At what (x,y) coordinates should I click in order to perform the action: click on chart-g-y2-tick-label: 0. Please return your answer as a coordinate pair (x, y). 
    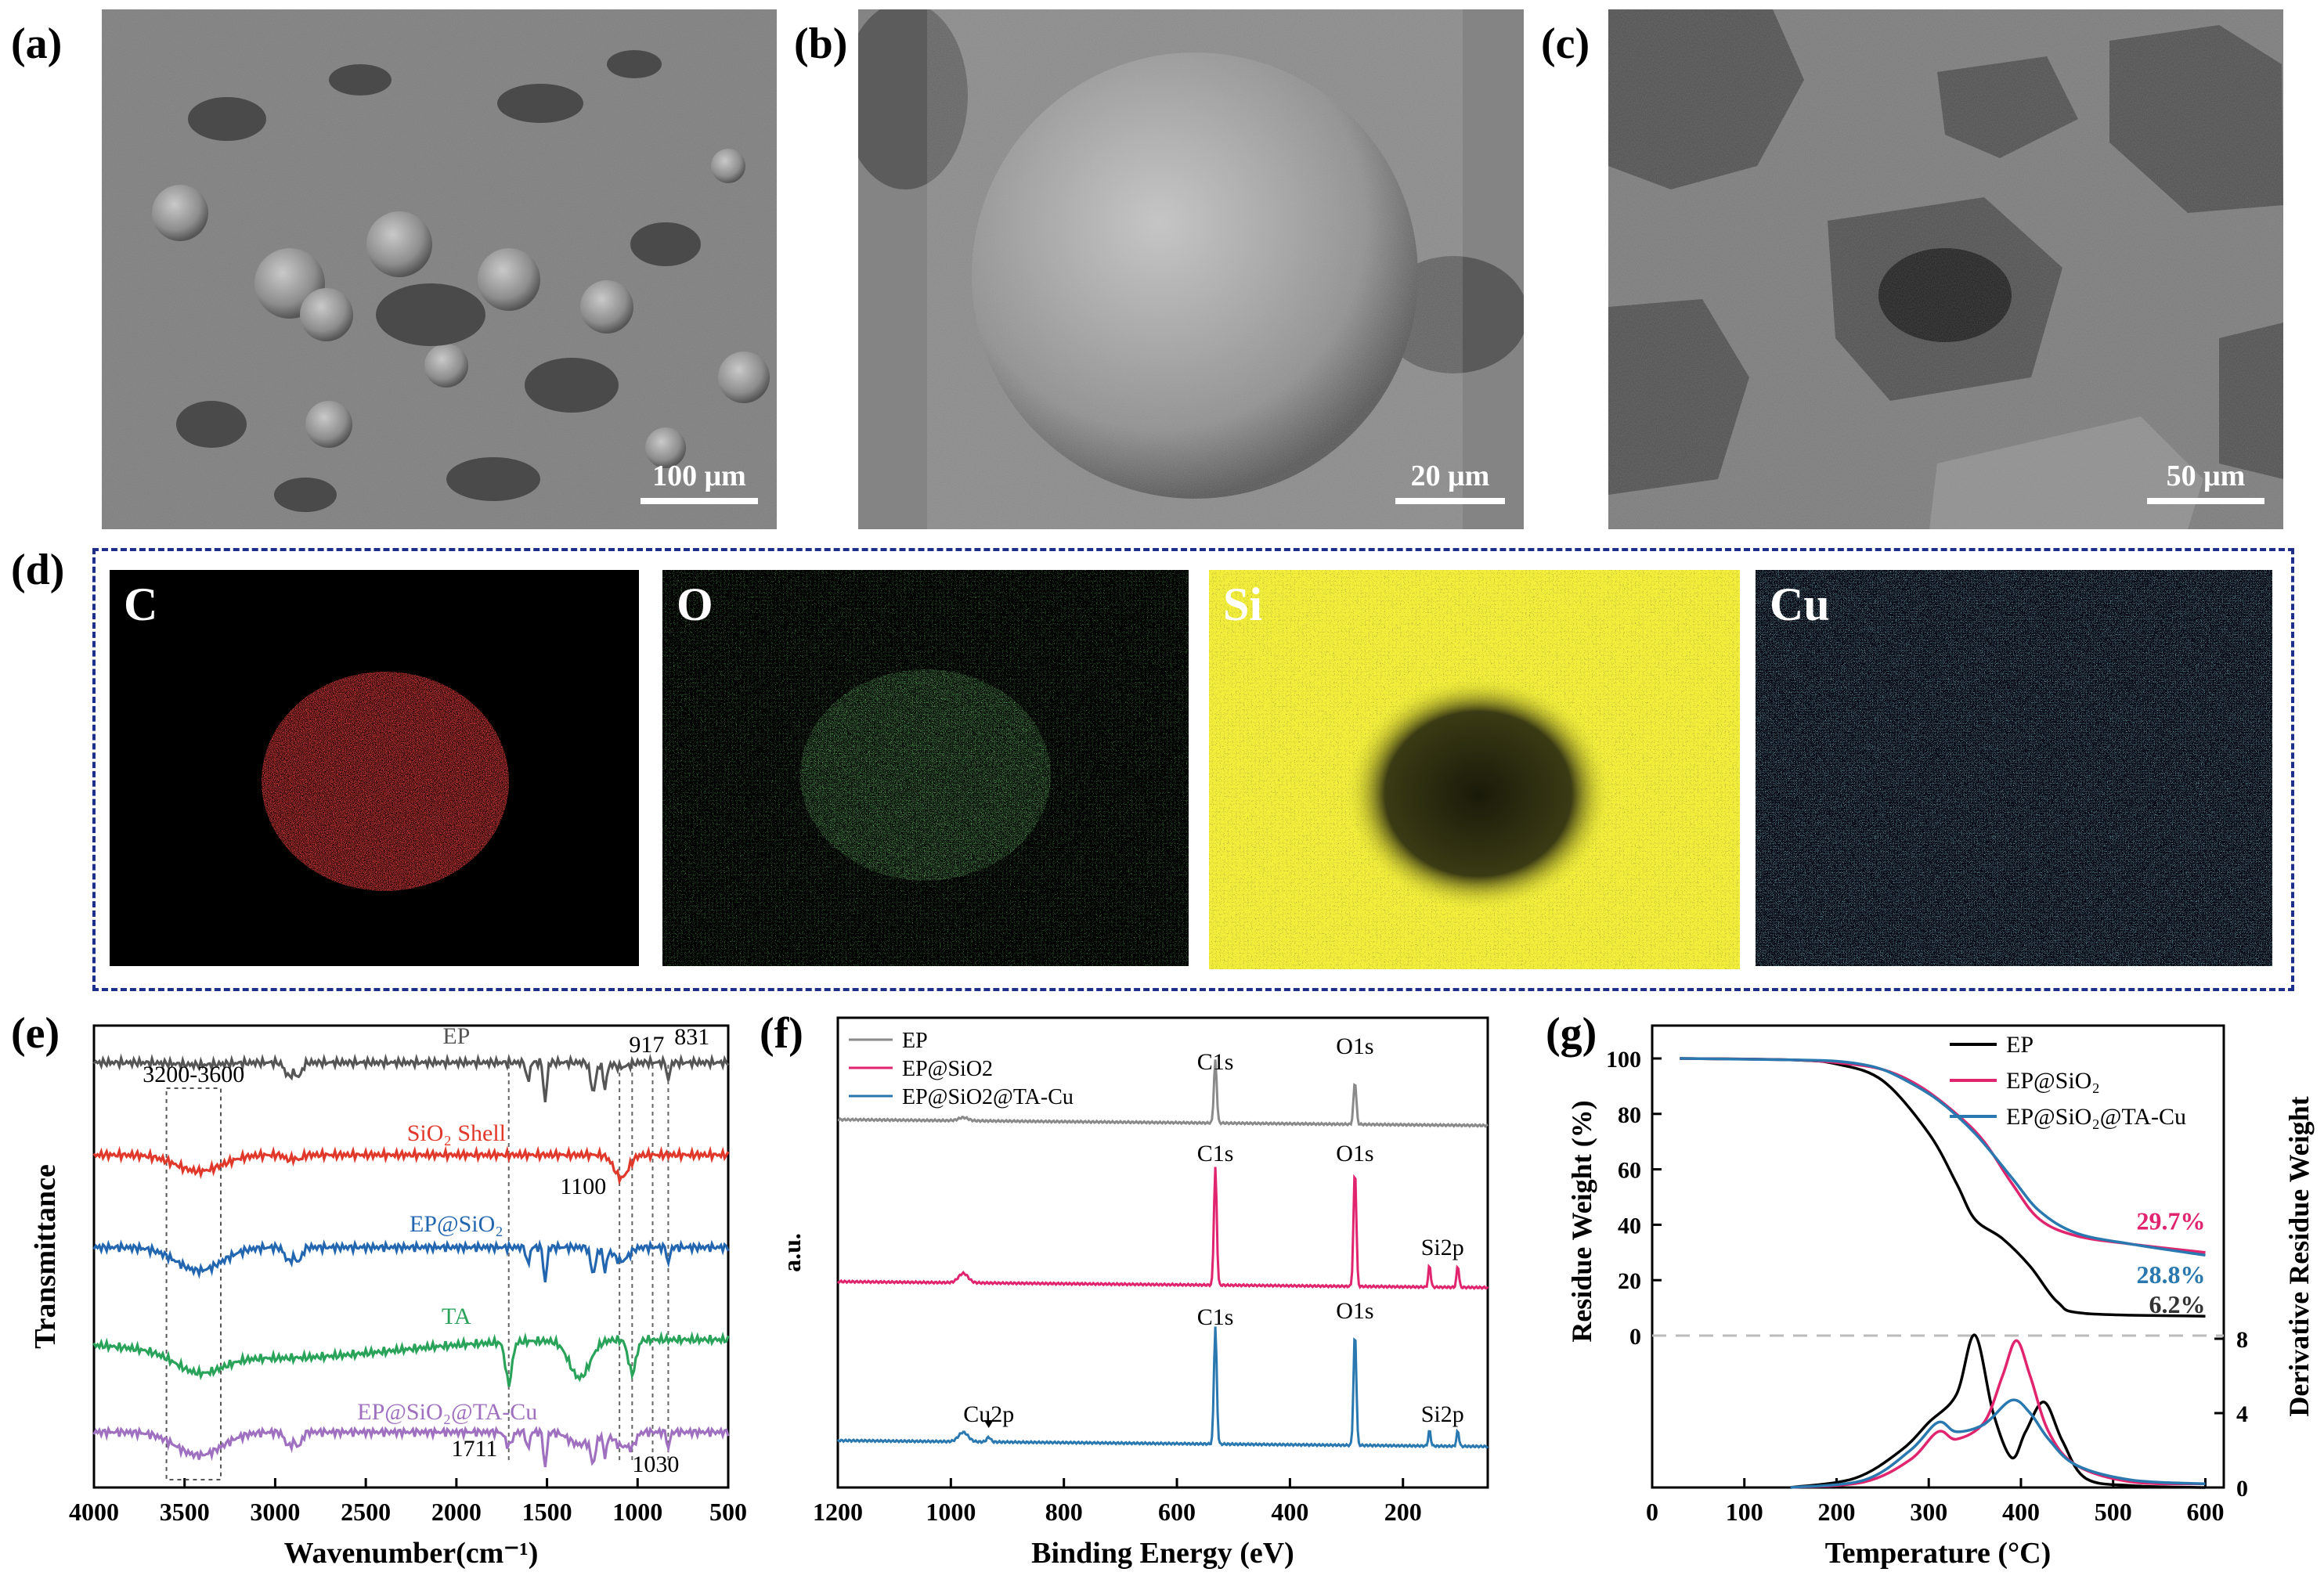
    Looking at the image, I should click on (2242, 1489).